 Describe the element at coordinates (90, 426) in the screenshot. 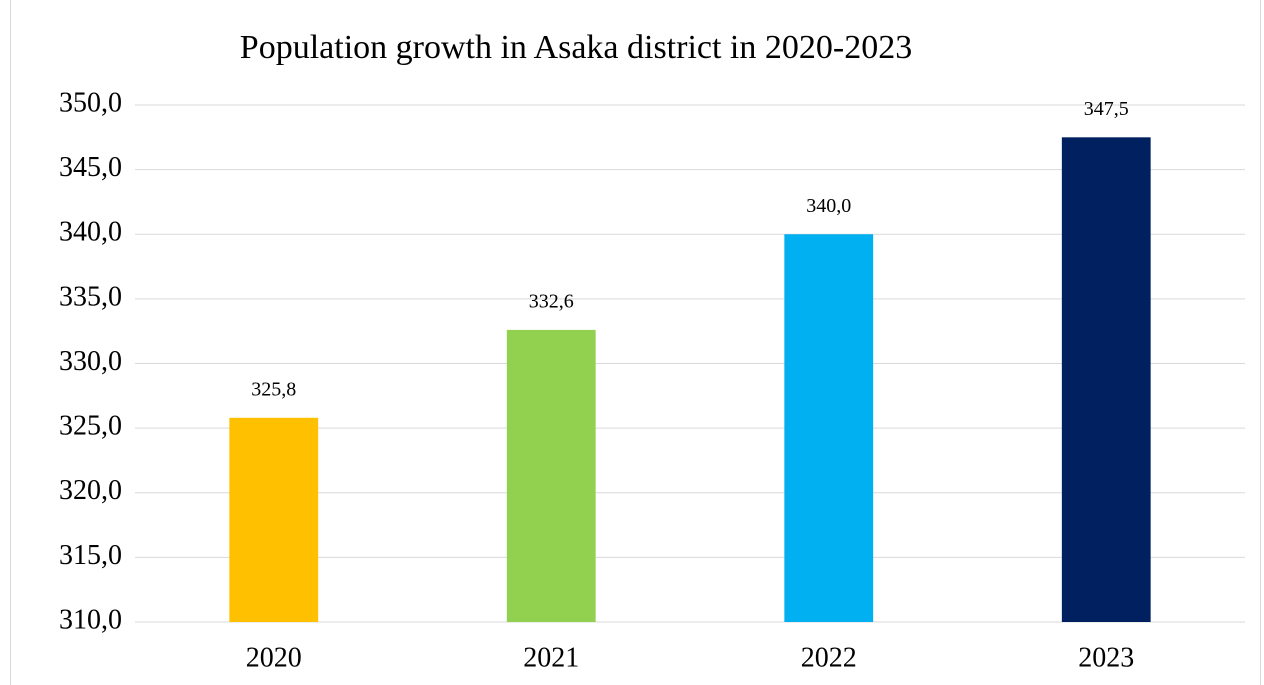

I see `y-tick-label: 325,0` at that location.